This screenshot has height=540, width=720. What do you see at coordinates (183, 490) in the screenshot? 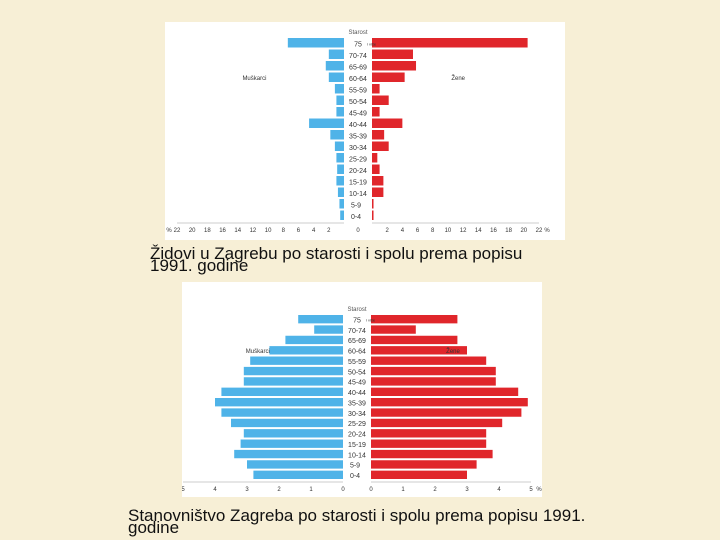
I see `tick-label-0: 5` at bounding box center [183, 490].